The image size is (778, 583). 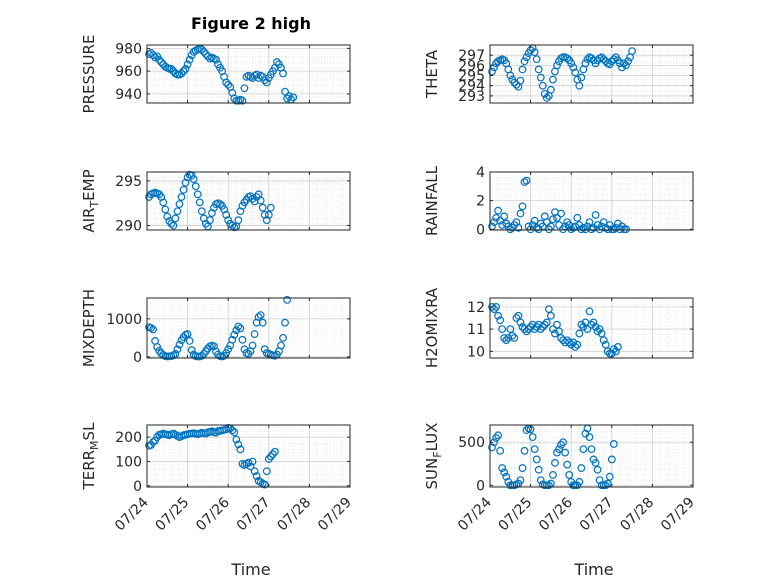 What do you see at coordinates (516, 515) in the screenshot?
I see `x-tick-label: 07/25` at bounding box center [516, 515].